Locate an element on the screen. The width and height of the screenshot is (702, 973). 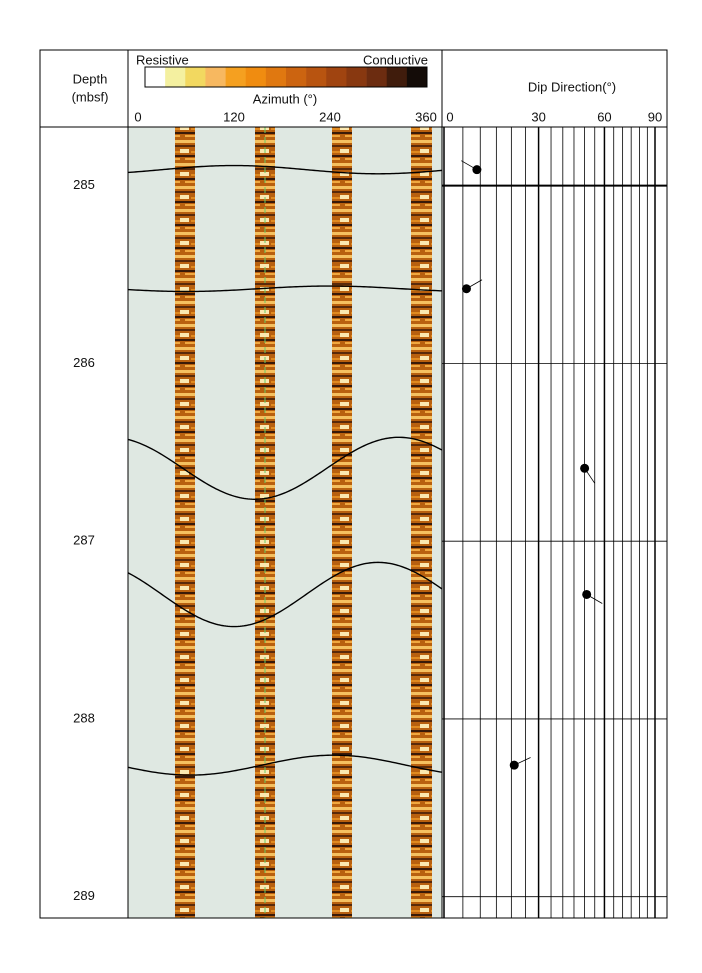
legend-high: Conductive is located at coordinates (395, 59).